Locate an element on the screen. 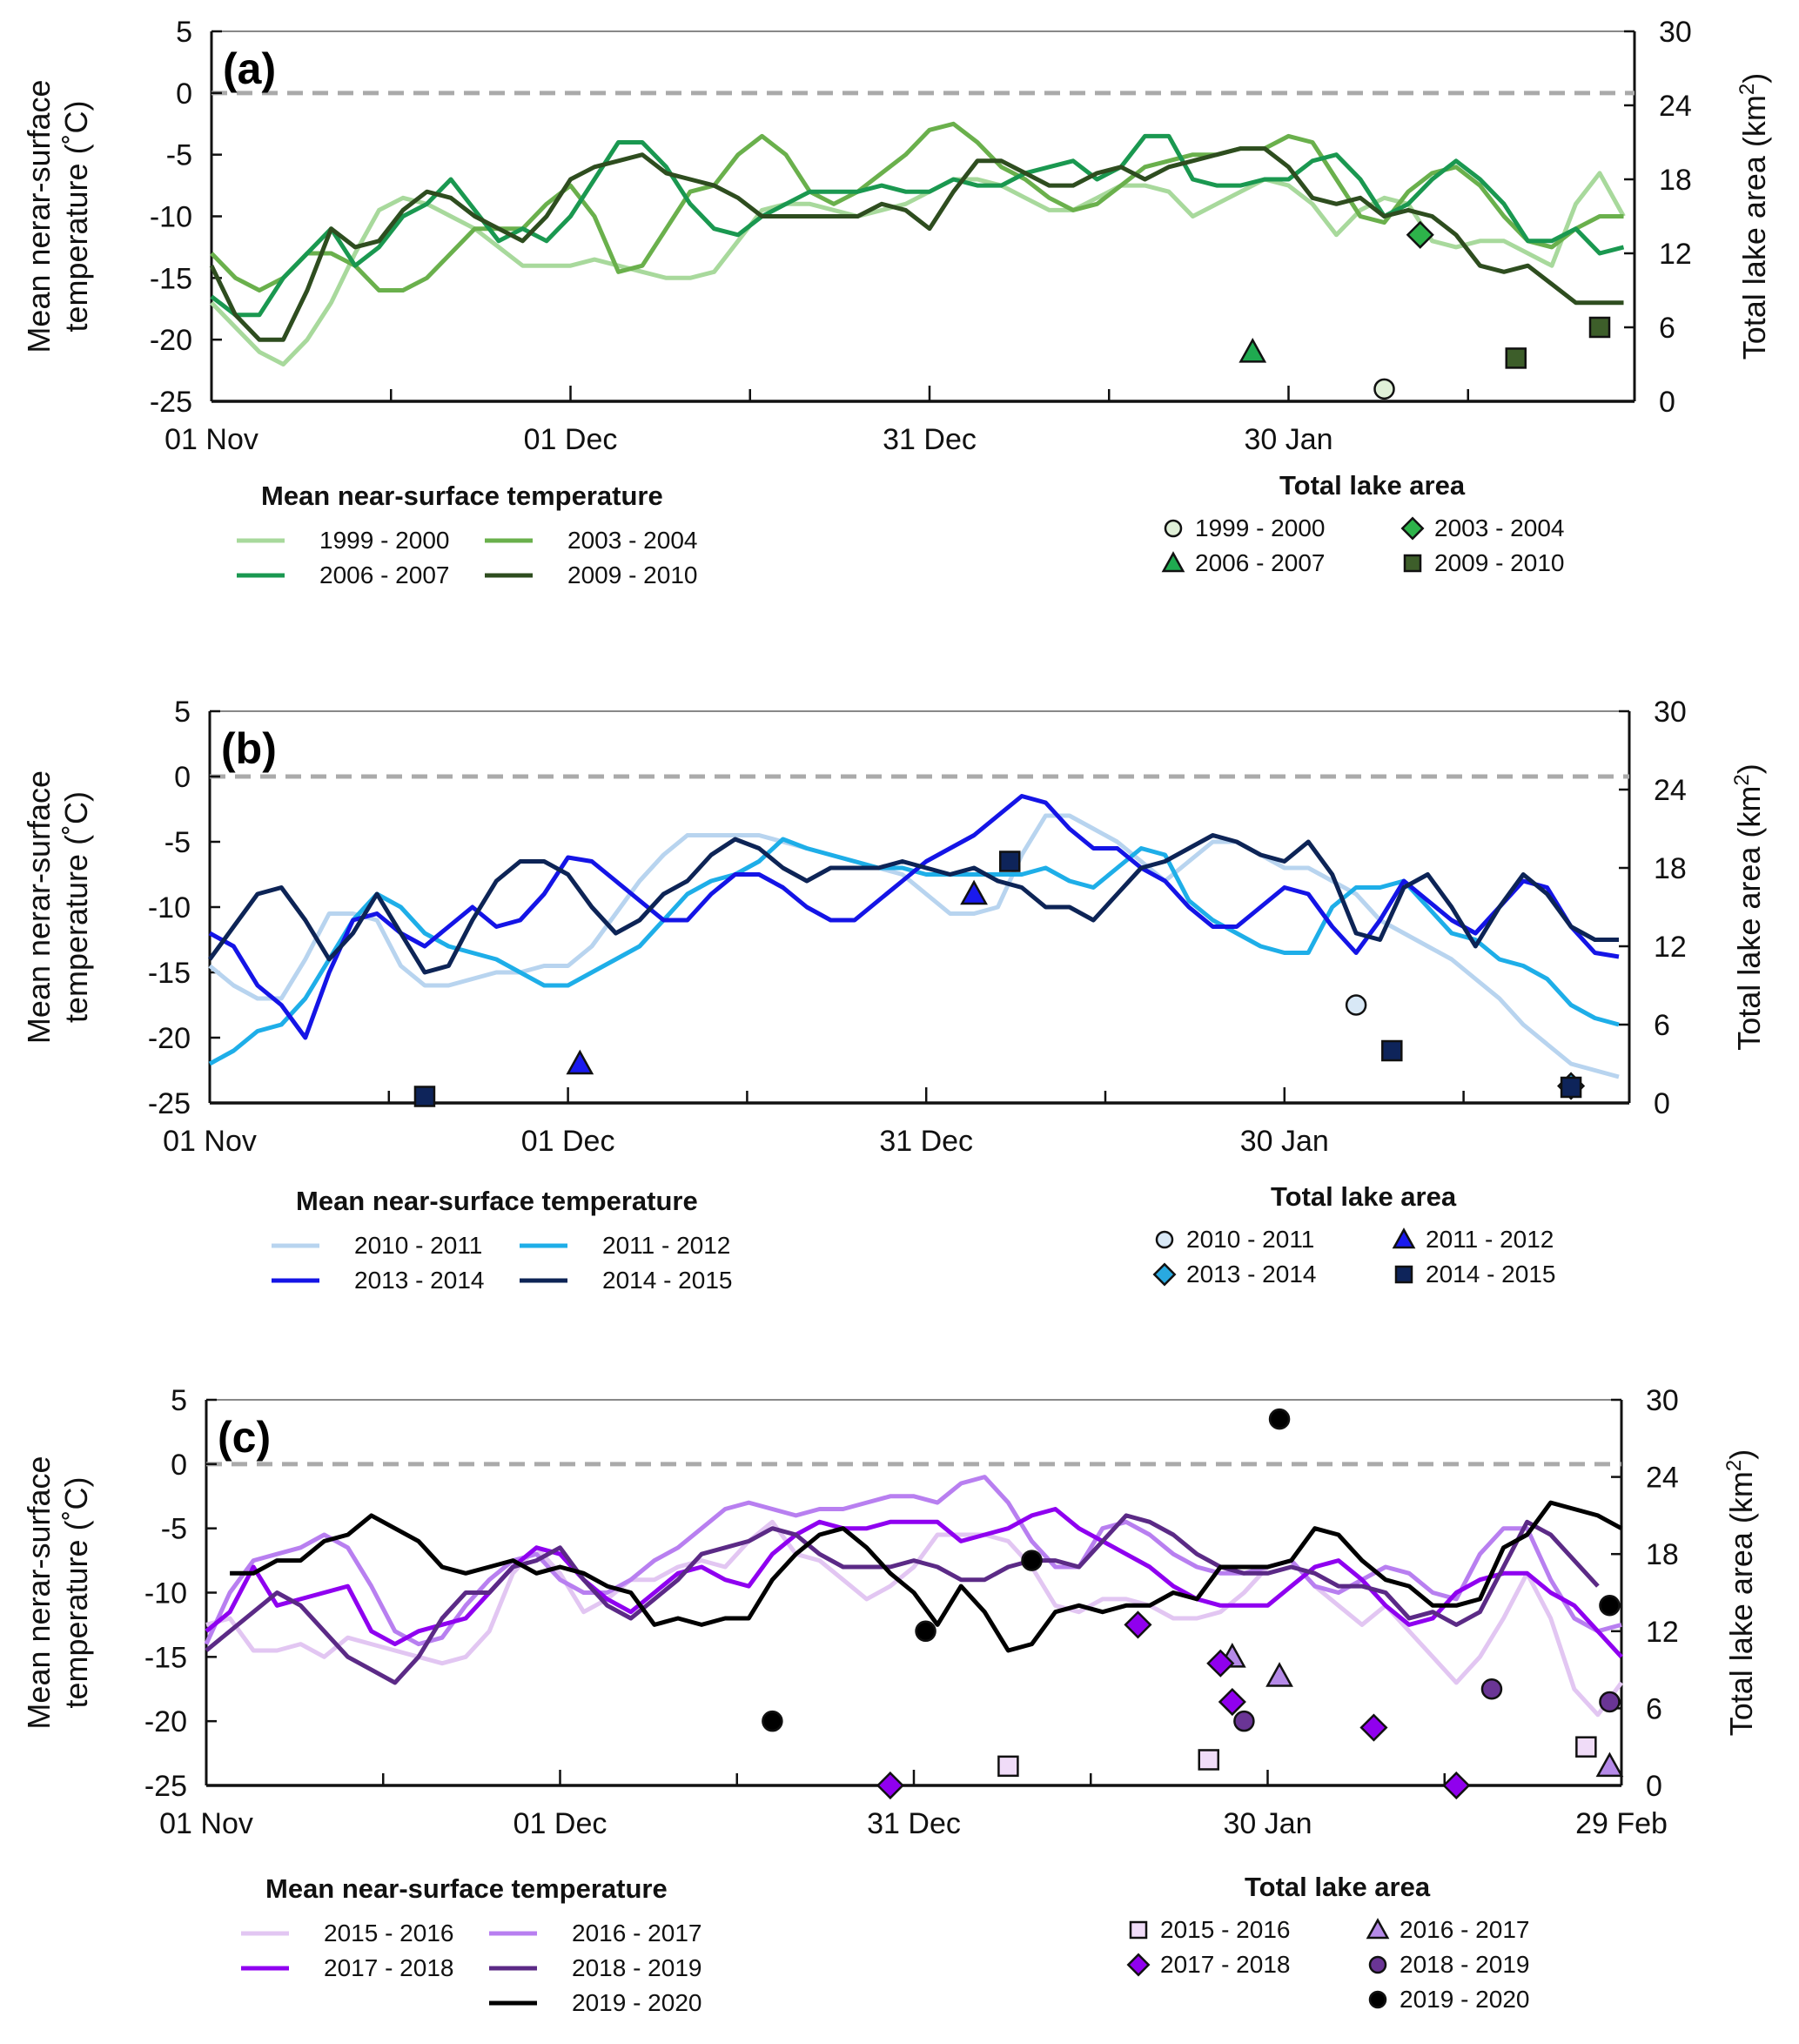 This screenshot has width=1799, height=2044. lake-area-marker-1999-2000 is located at coordinates (1384, 389).